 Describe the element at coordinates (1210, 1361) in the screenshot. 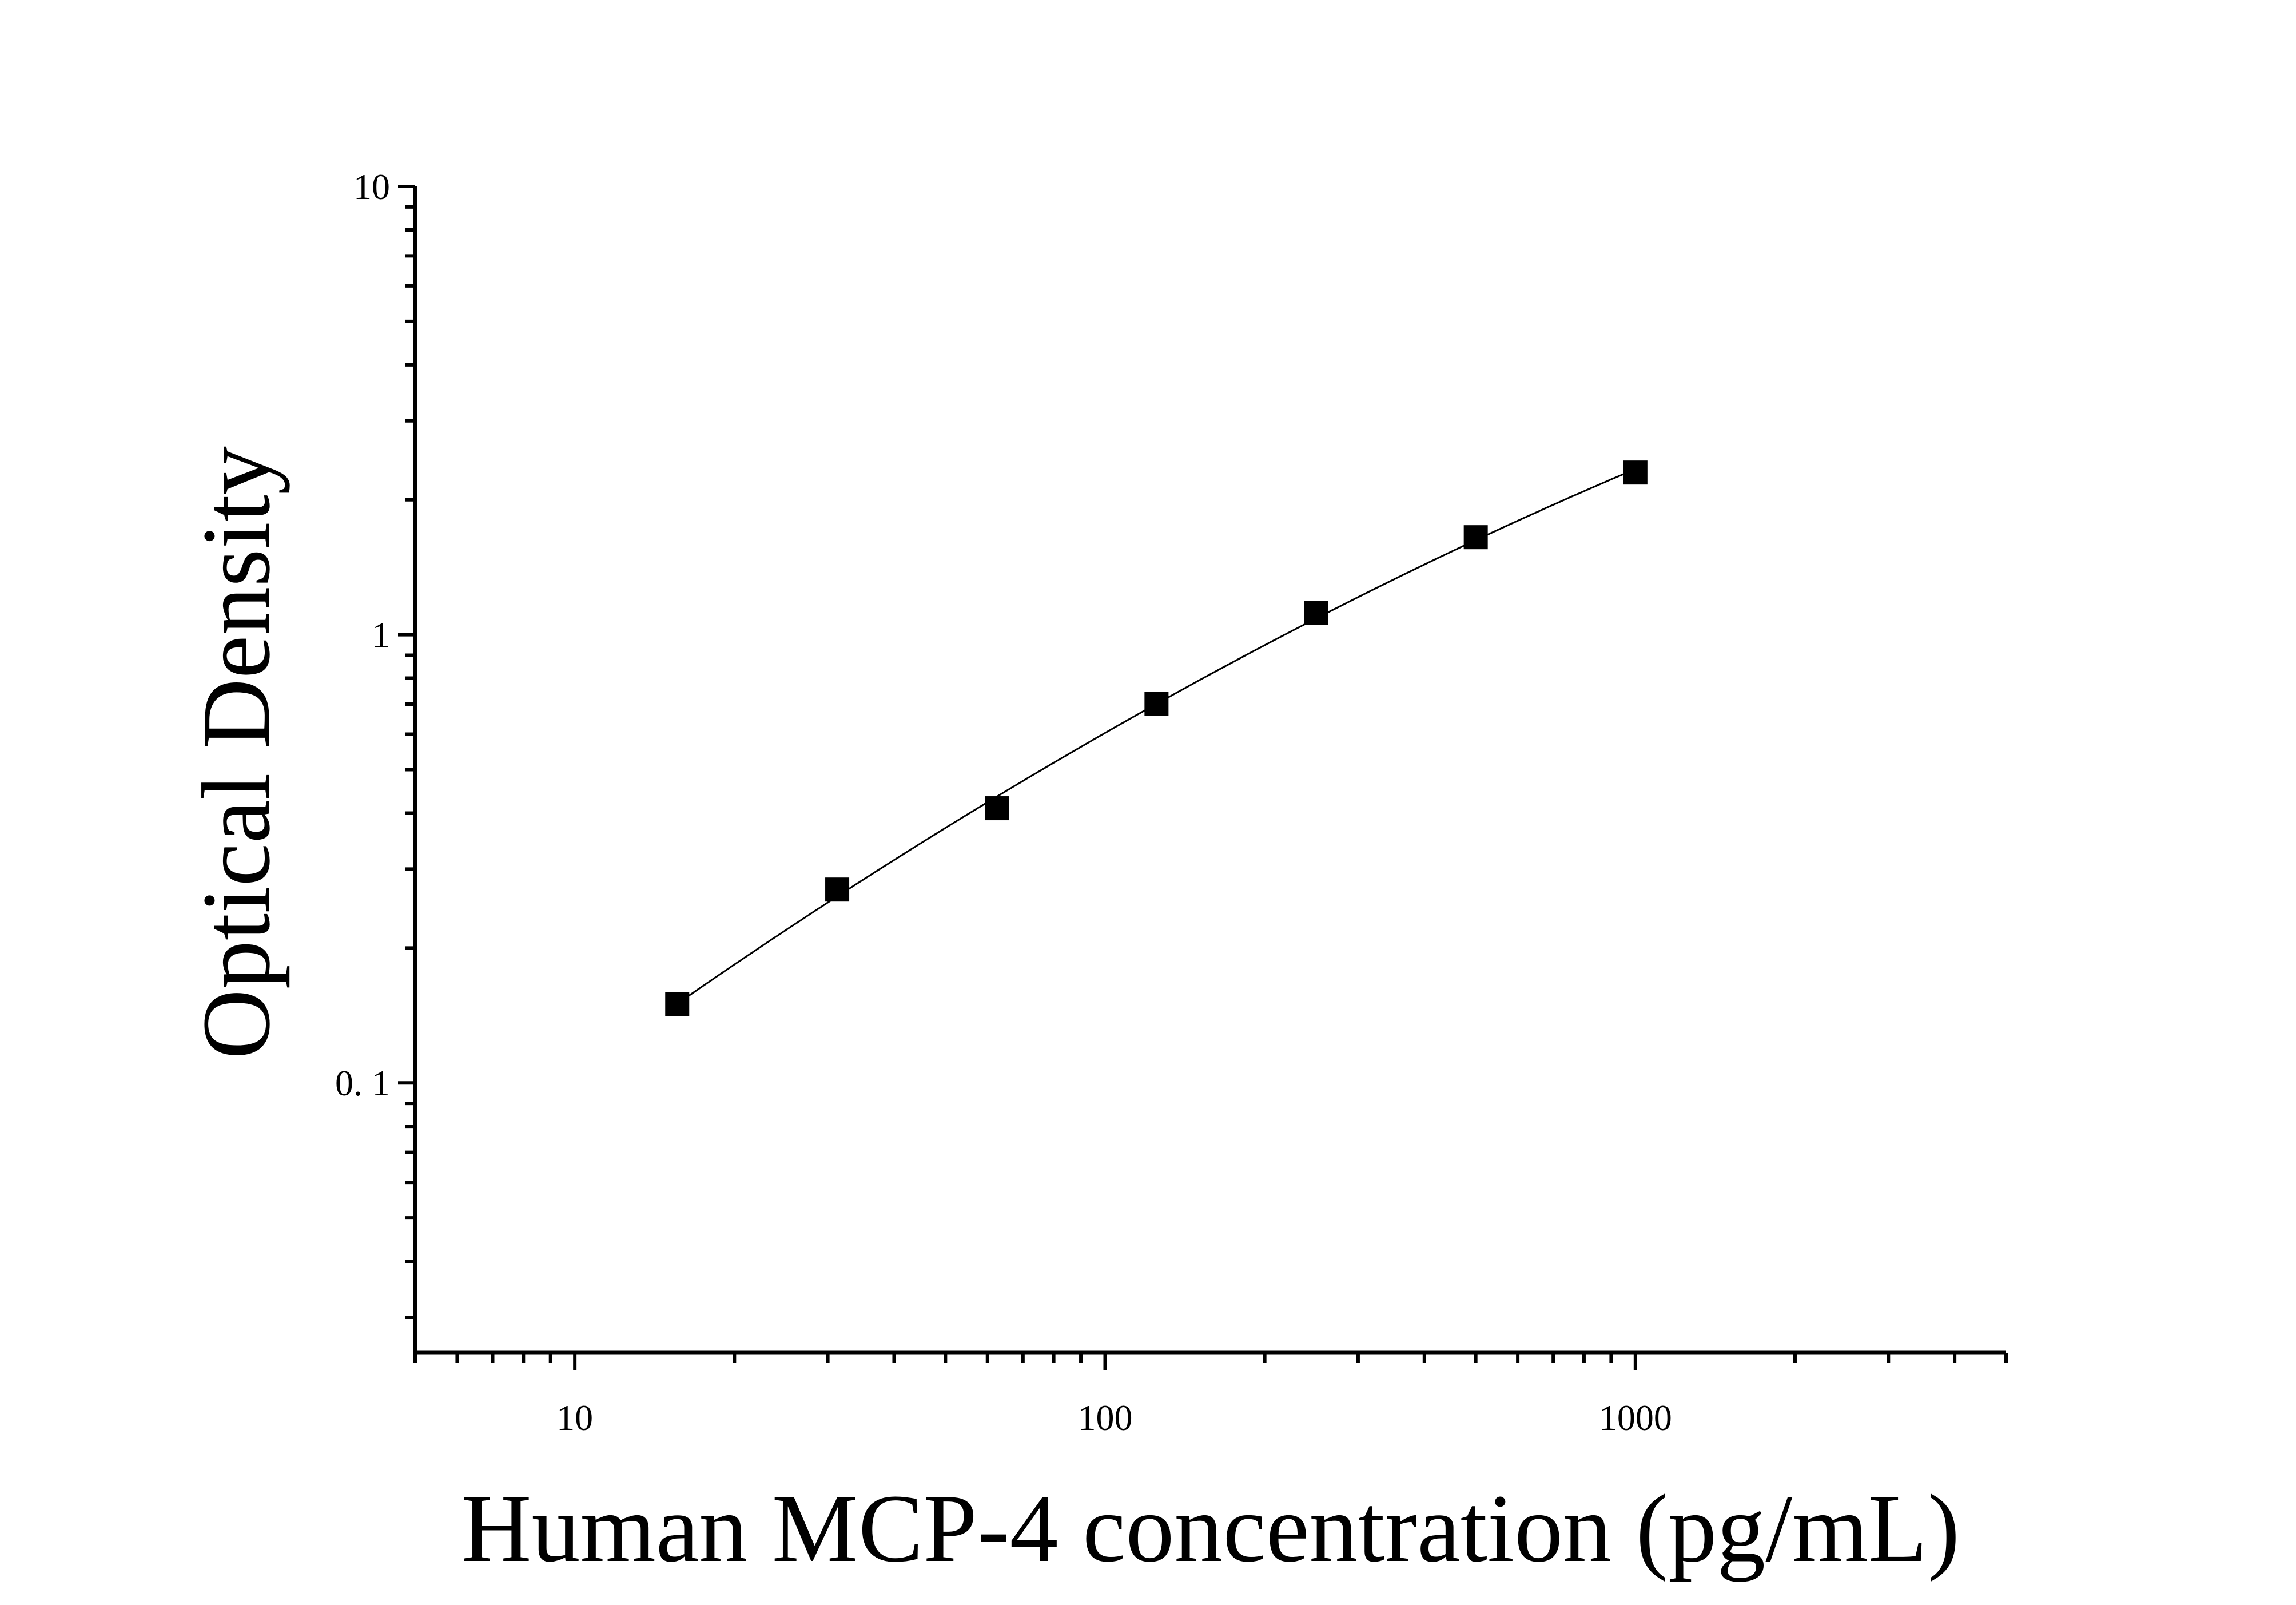

I see `x-axis-ticks` at that location.